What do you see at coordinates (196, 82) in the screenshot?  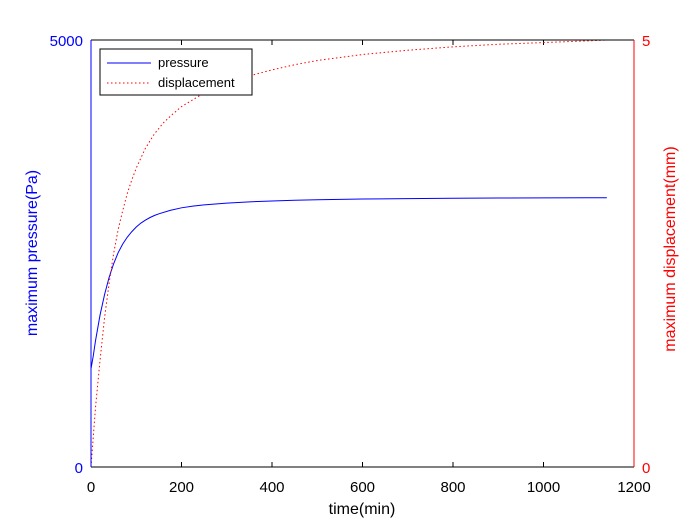 I see `legend-displacement-label: displacement` at bounding box center [196, 82].